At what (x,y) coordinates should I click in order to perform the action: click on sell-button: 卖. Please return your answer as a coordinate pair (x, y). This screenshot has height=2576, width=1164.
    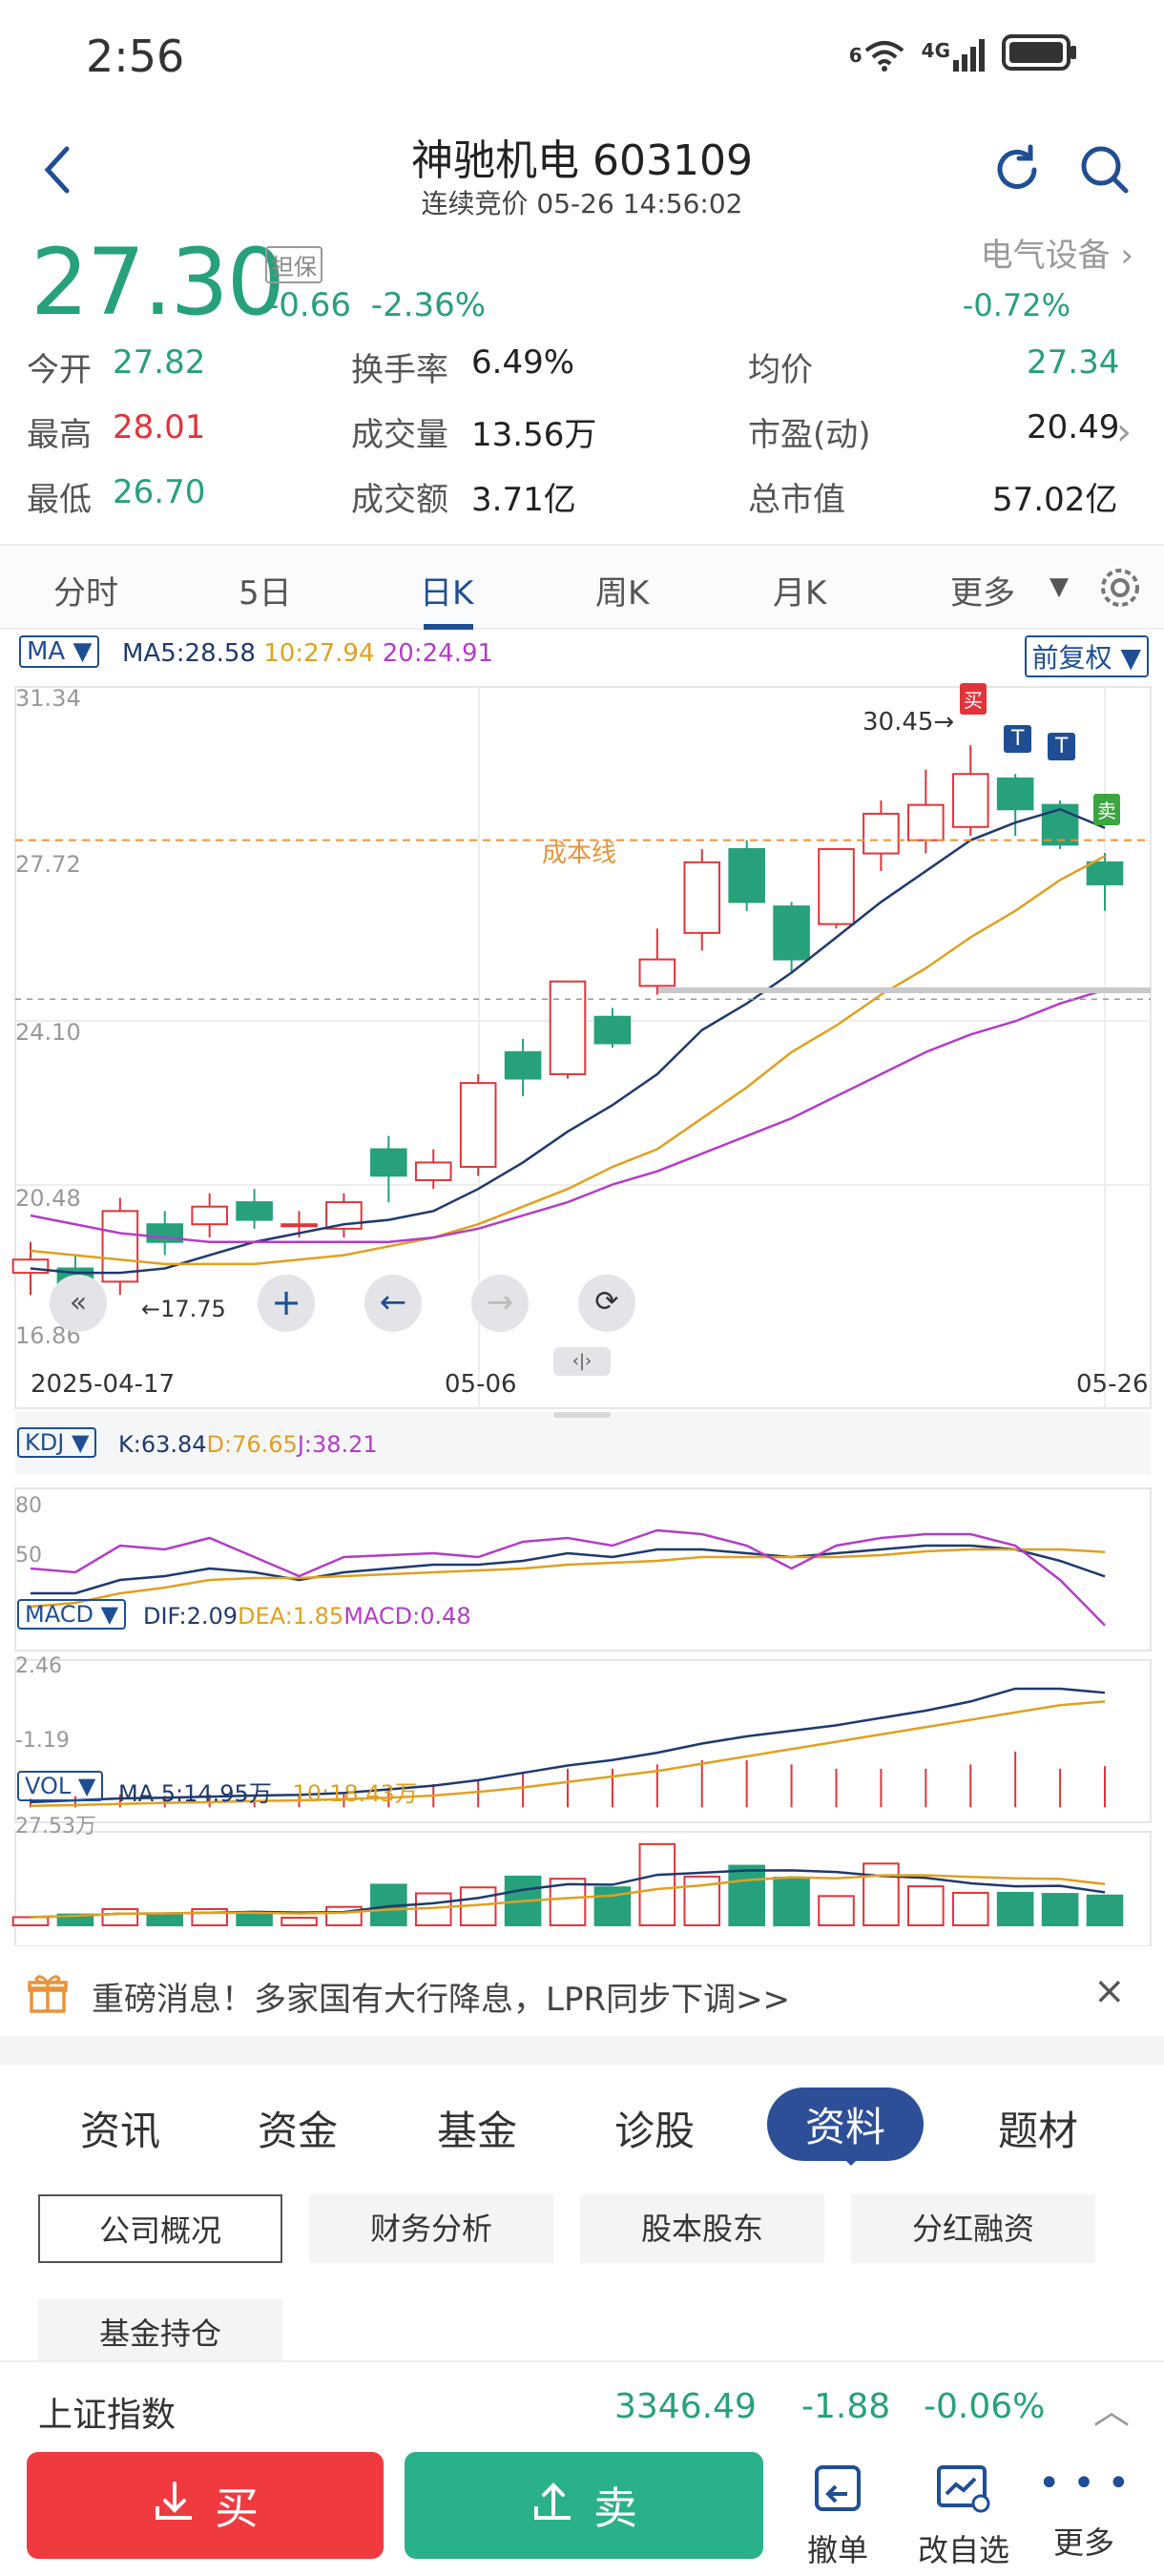
    Looking at the image, I should click on (584, 2505).